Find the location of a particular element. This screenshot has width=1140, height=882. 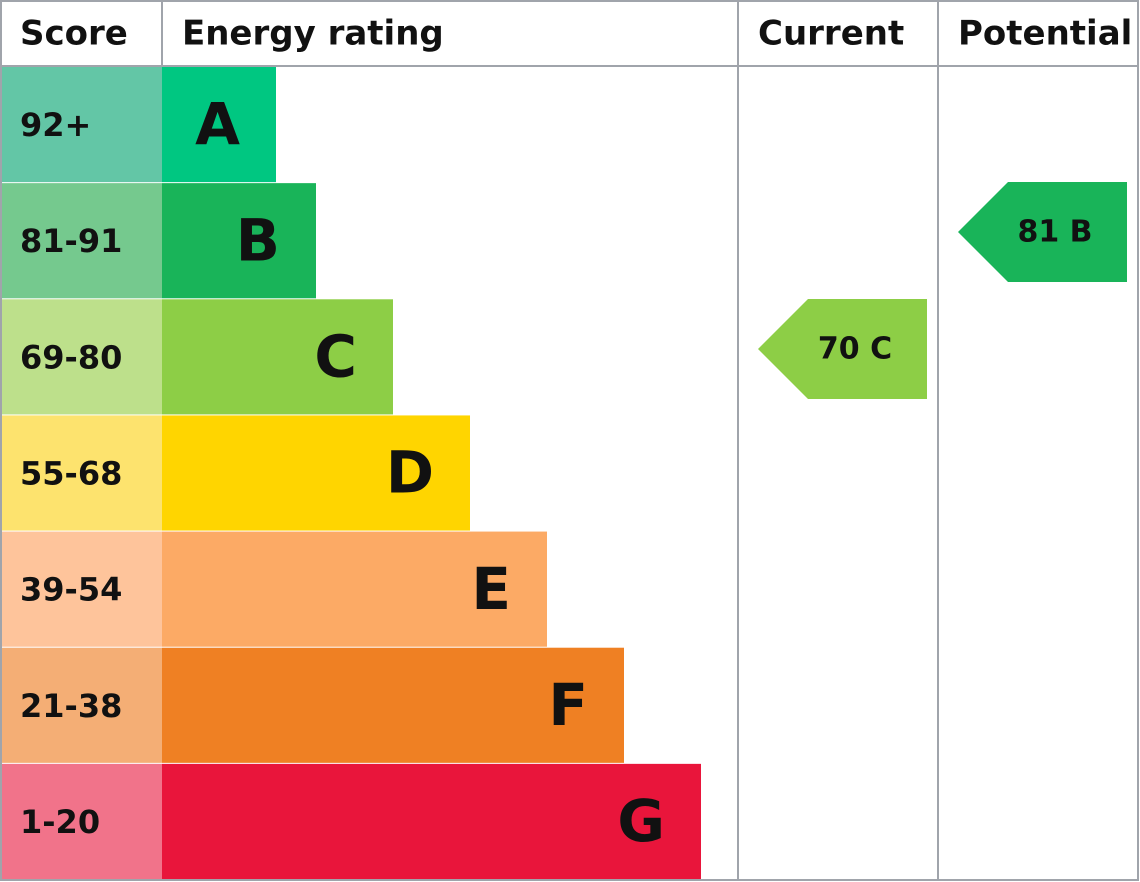

header-potential: Potential is located at coordinates (1045, 34).